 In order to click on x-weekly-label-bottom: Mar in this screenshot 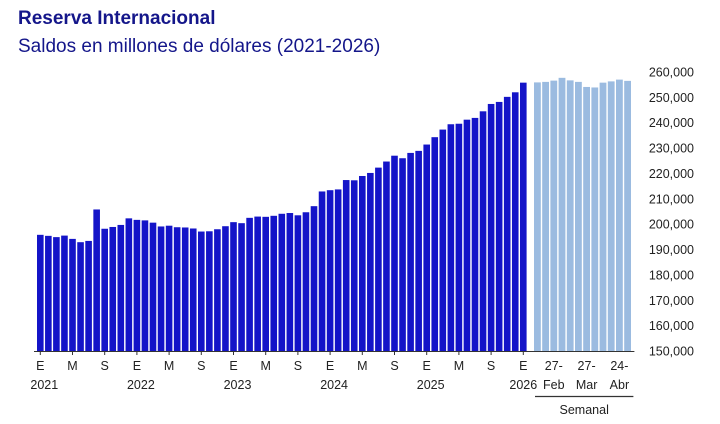, I will do `click(587, 385)`.